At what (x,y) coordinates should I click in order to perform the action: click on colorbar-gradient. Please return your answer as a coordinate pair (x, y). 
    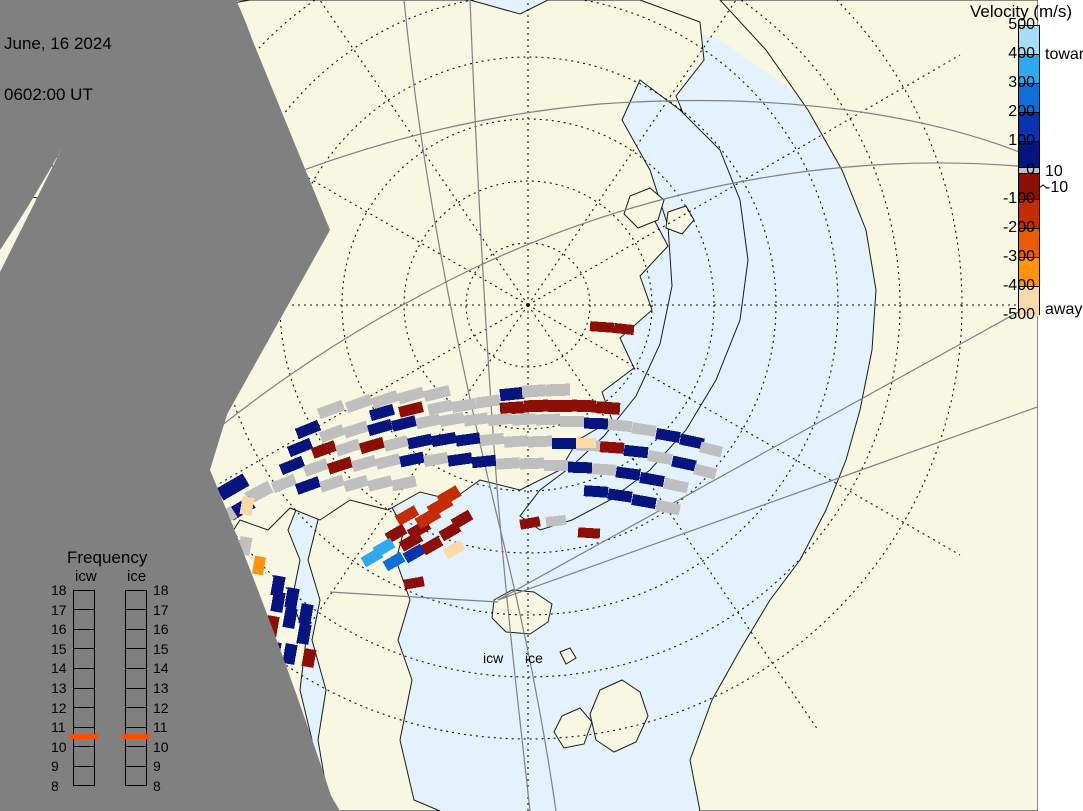
    Looking at the image, I should click on (1029, 170).